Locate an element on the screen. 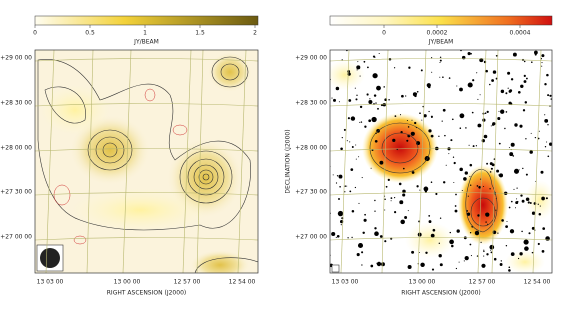 The height and width of the screenshot is (333, 568). y-tick-label: +27 00 00 is located at coordinates (16, 237).